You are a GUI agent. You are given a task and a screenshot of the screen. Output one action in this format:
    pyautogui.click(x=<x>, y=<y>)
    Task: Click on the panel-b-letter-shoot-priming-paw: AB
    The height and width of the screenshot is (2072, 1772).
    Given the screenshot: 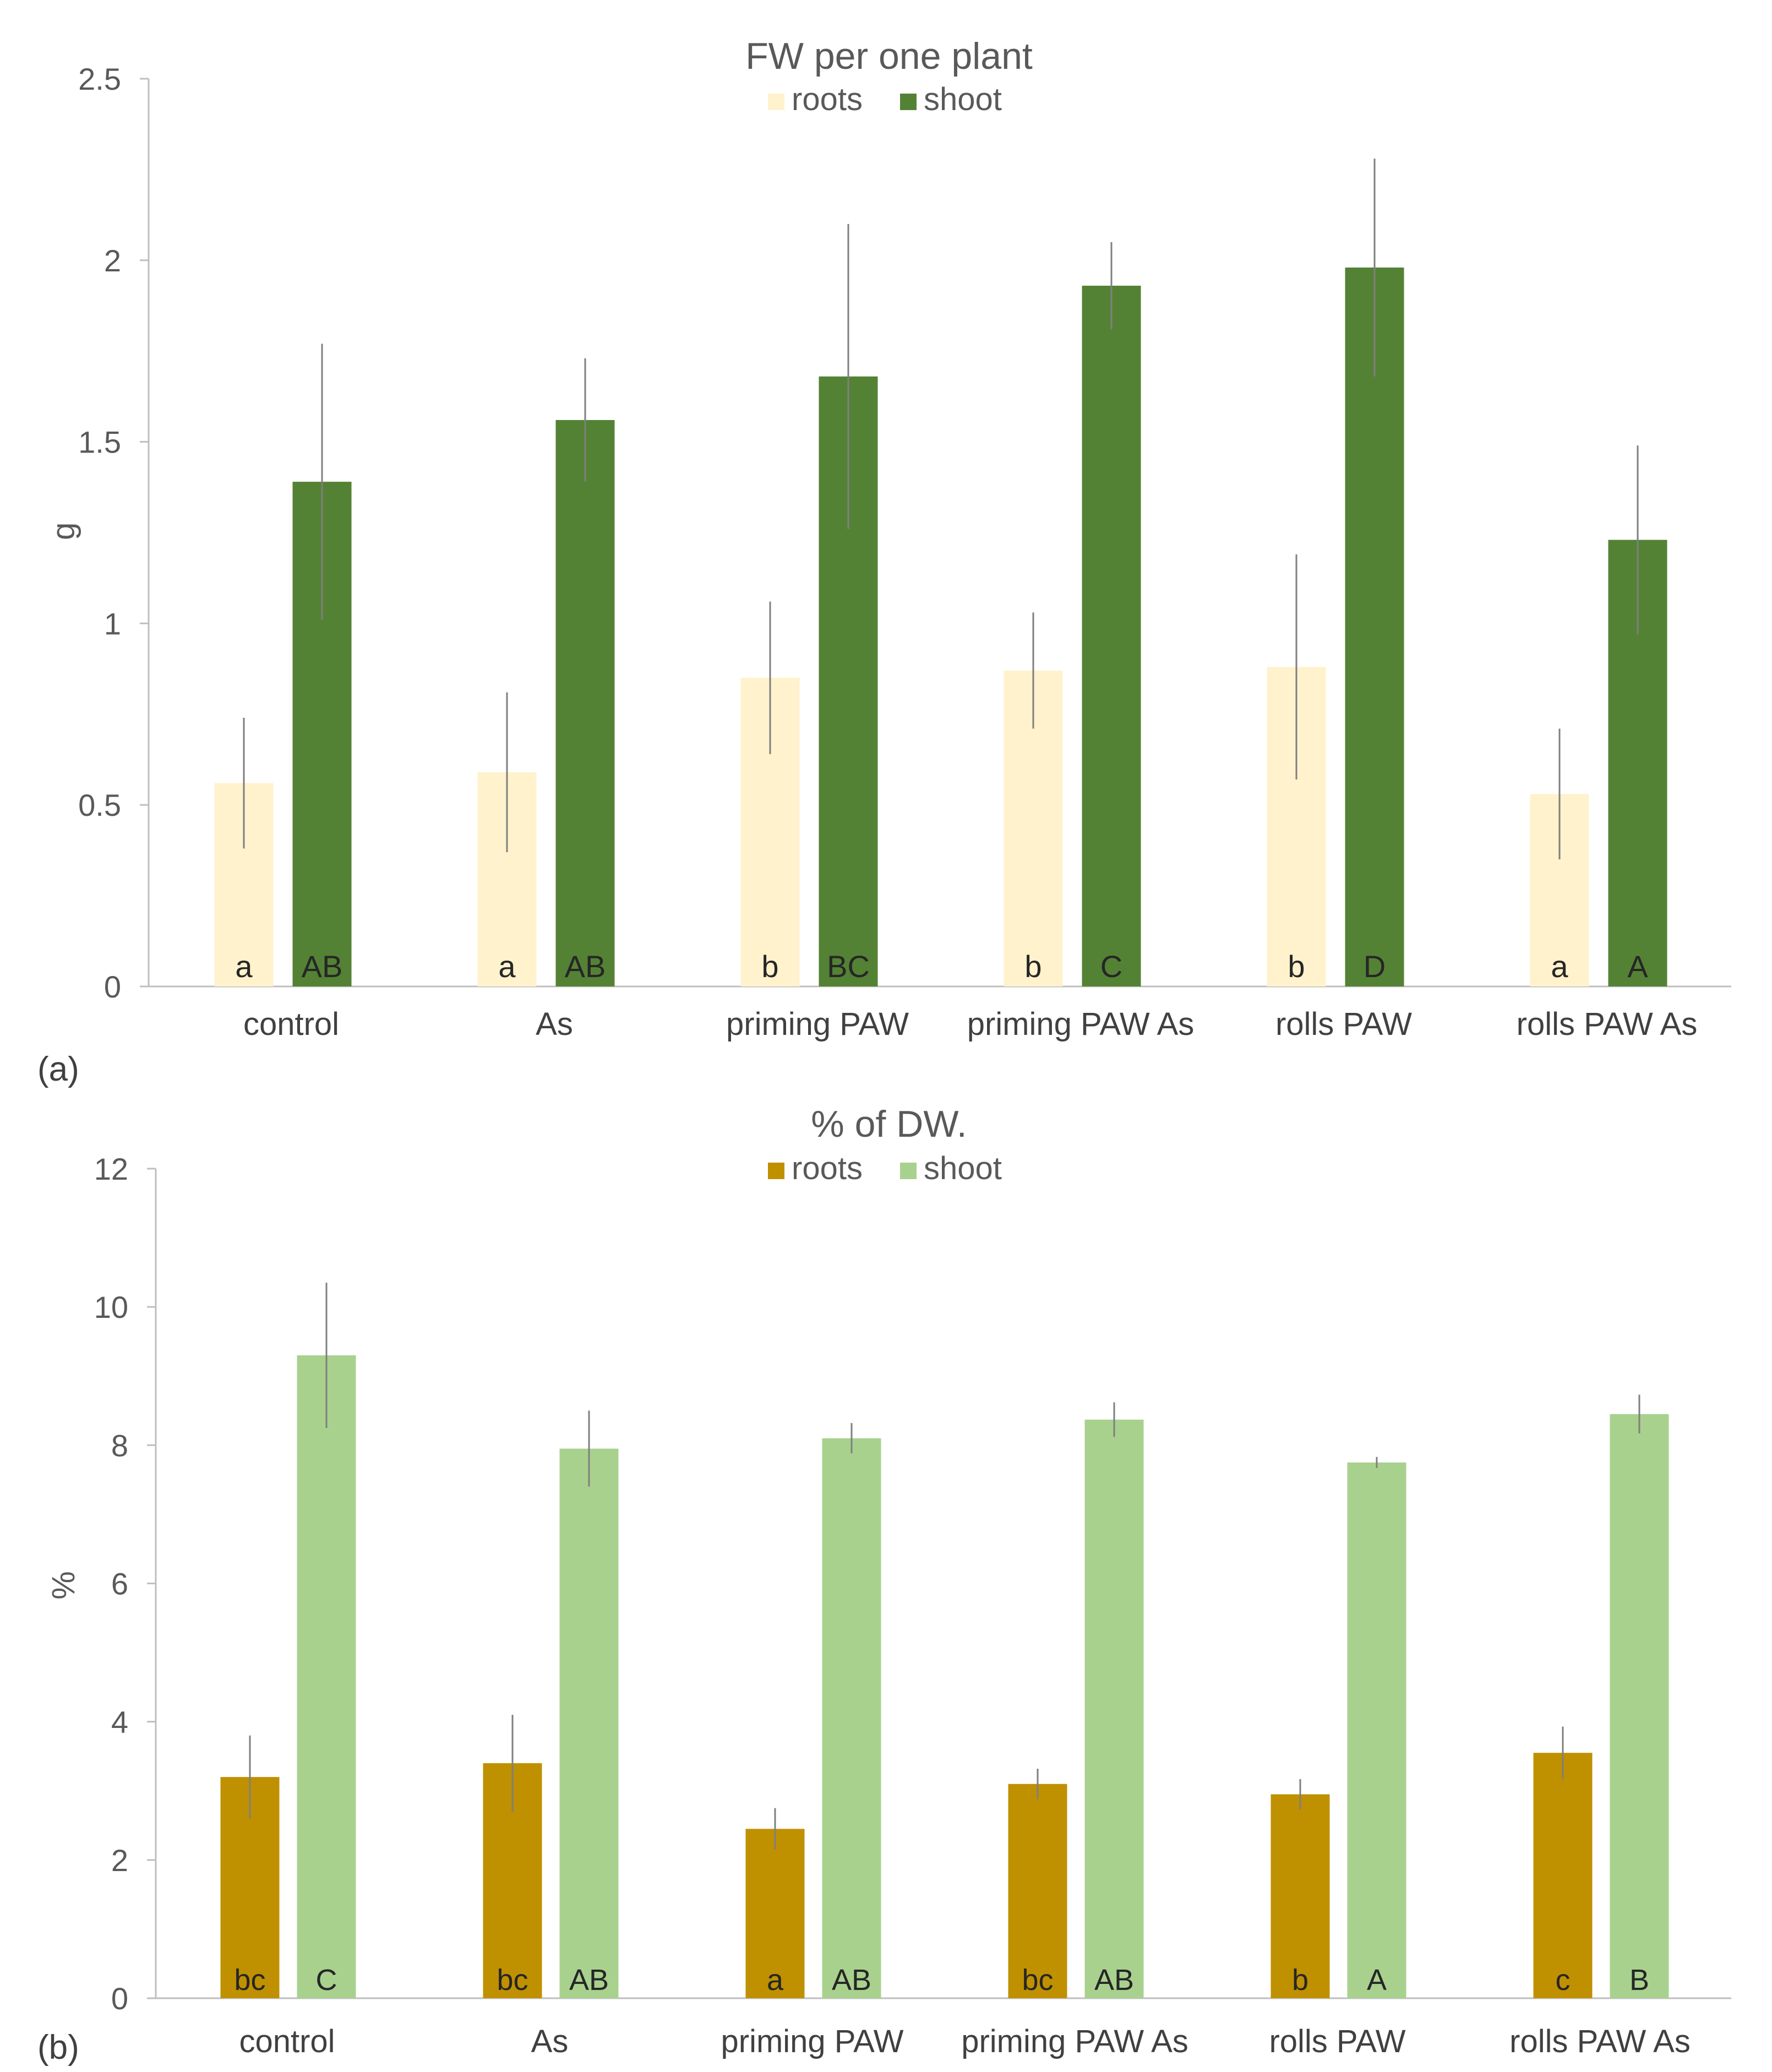 What is the action you would take?
    pyautogui.click(x=851, y=1980)
    